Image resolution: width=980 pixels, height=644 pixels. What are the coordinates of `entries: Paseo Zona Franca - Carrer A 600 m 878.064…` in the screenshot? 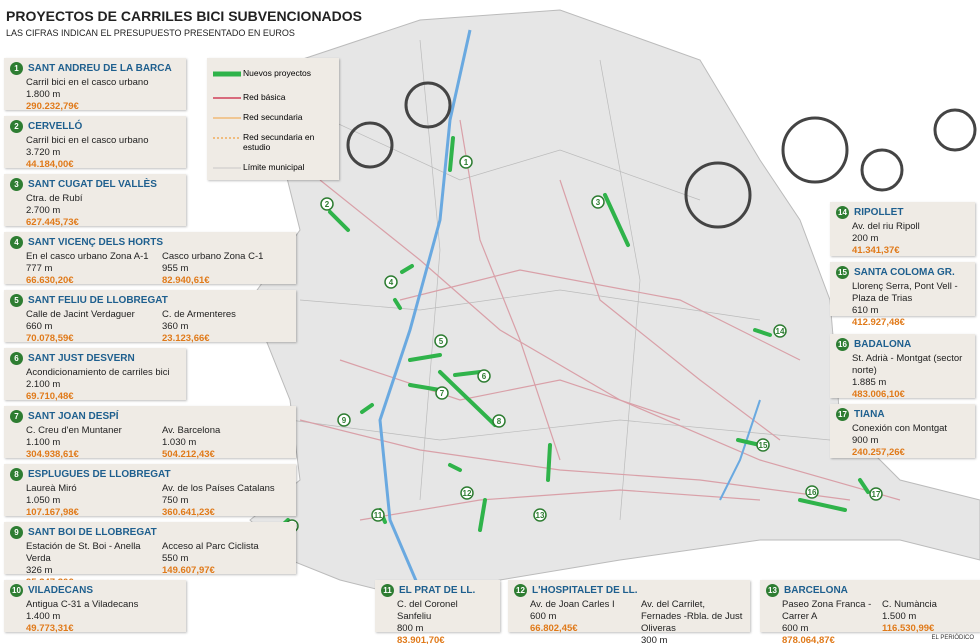 It's located at (870, 621).